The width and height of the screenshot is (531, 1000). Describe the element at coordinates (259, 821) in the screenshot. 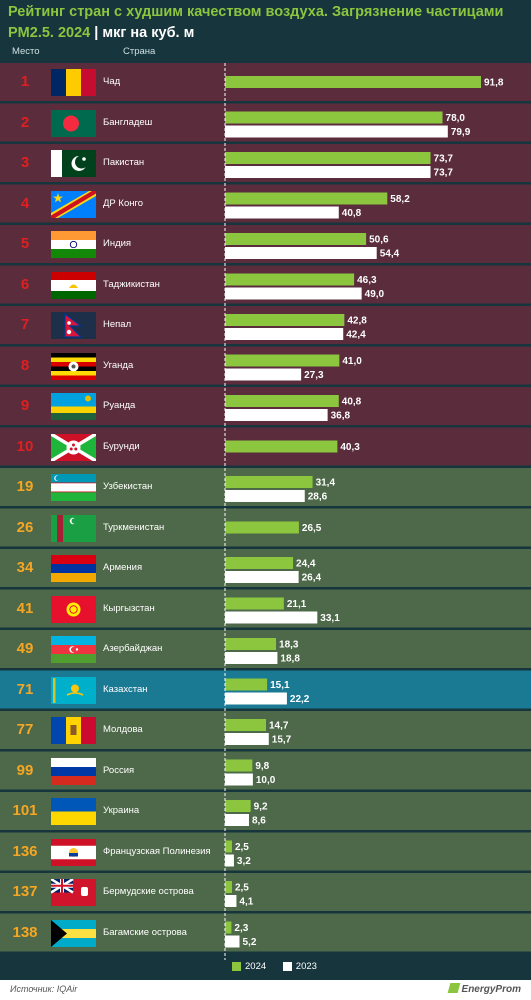

I see `data-label-2023: 8,6` at that location.